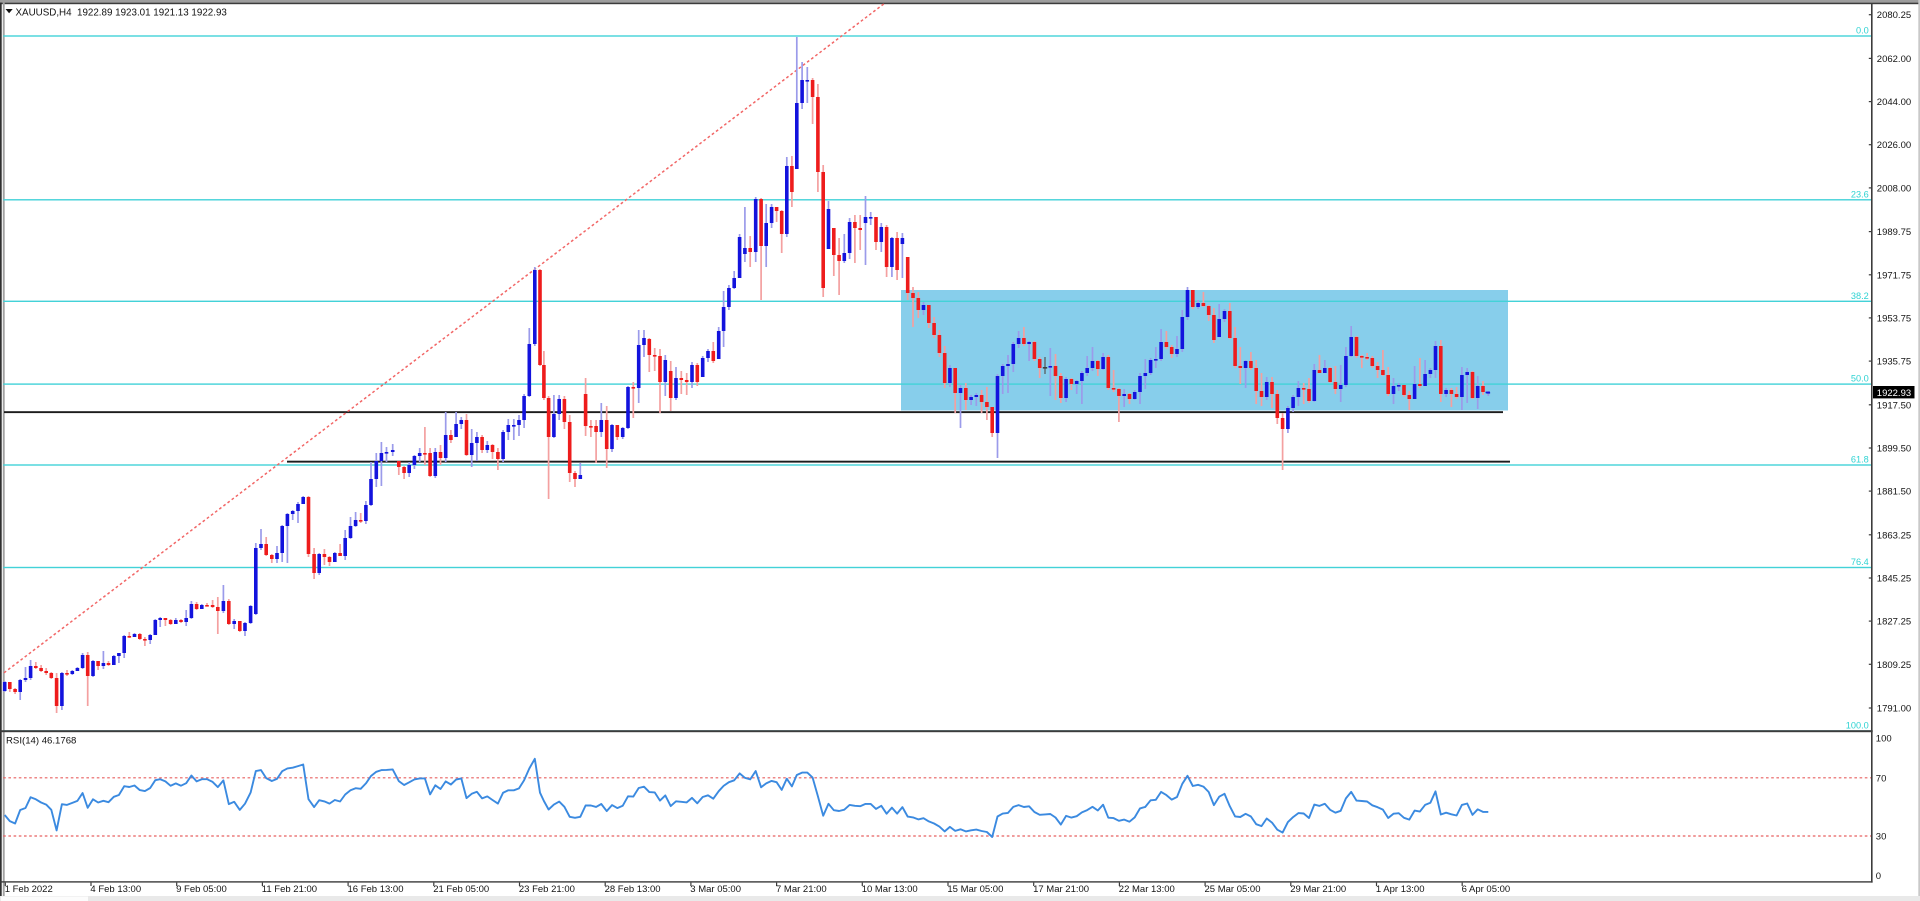 The height and width of the screenshot is (901, 1920). I want to click on svg-text: 1971.75, so click(1894, 275).